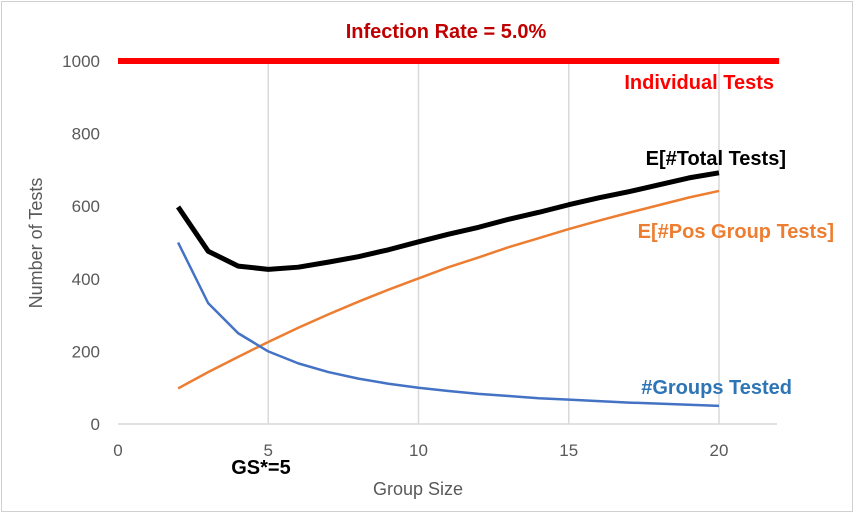 This screenshot has width=856, height=515. What do you see at coordinates (260, 468) in the screenshot?
I see `optimal-group-size-annotation: GS*=5` at bounding box center [260, 468].